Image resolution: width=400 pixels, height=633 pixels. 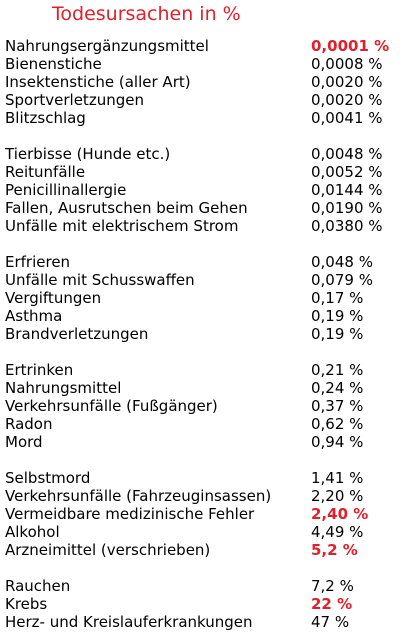 What do you see at coordinates (53, 298) in the screenshot?
I see `cause-label: Vergiftungen` at bounding box center [53, 298].